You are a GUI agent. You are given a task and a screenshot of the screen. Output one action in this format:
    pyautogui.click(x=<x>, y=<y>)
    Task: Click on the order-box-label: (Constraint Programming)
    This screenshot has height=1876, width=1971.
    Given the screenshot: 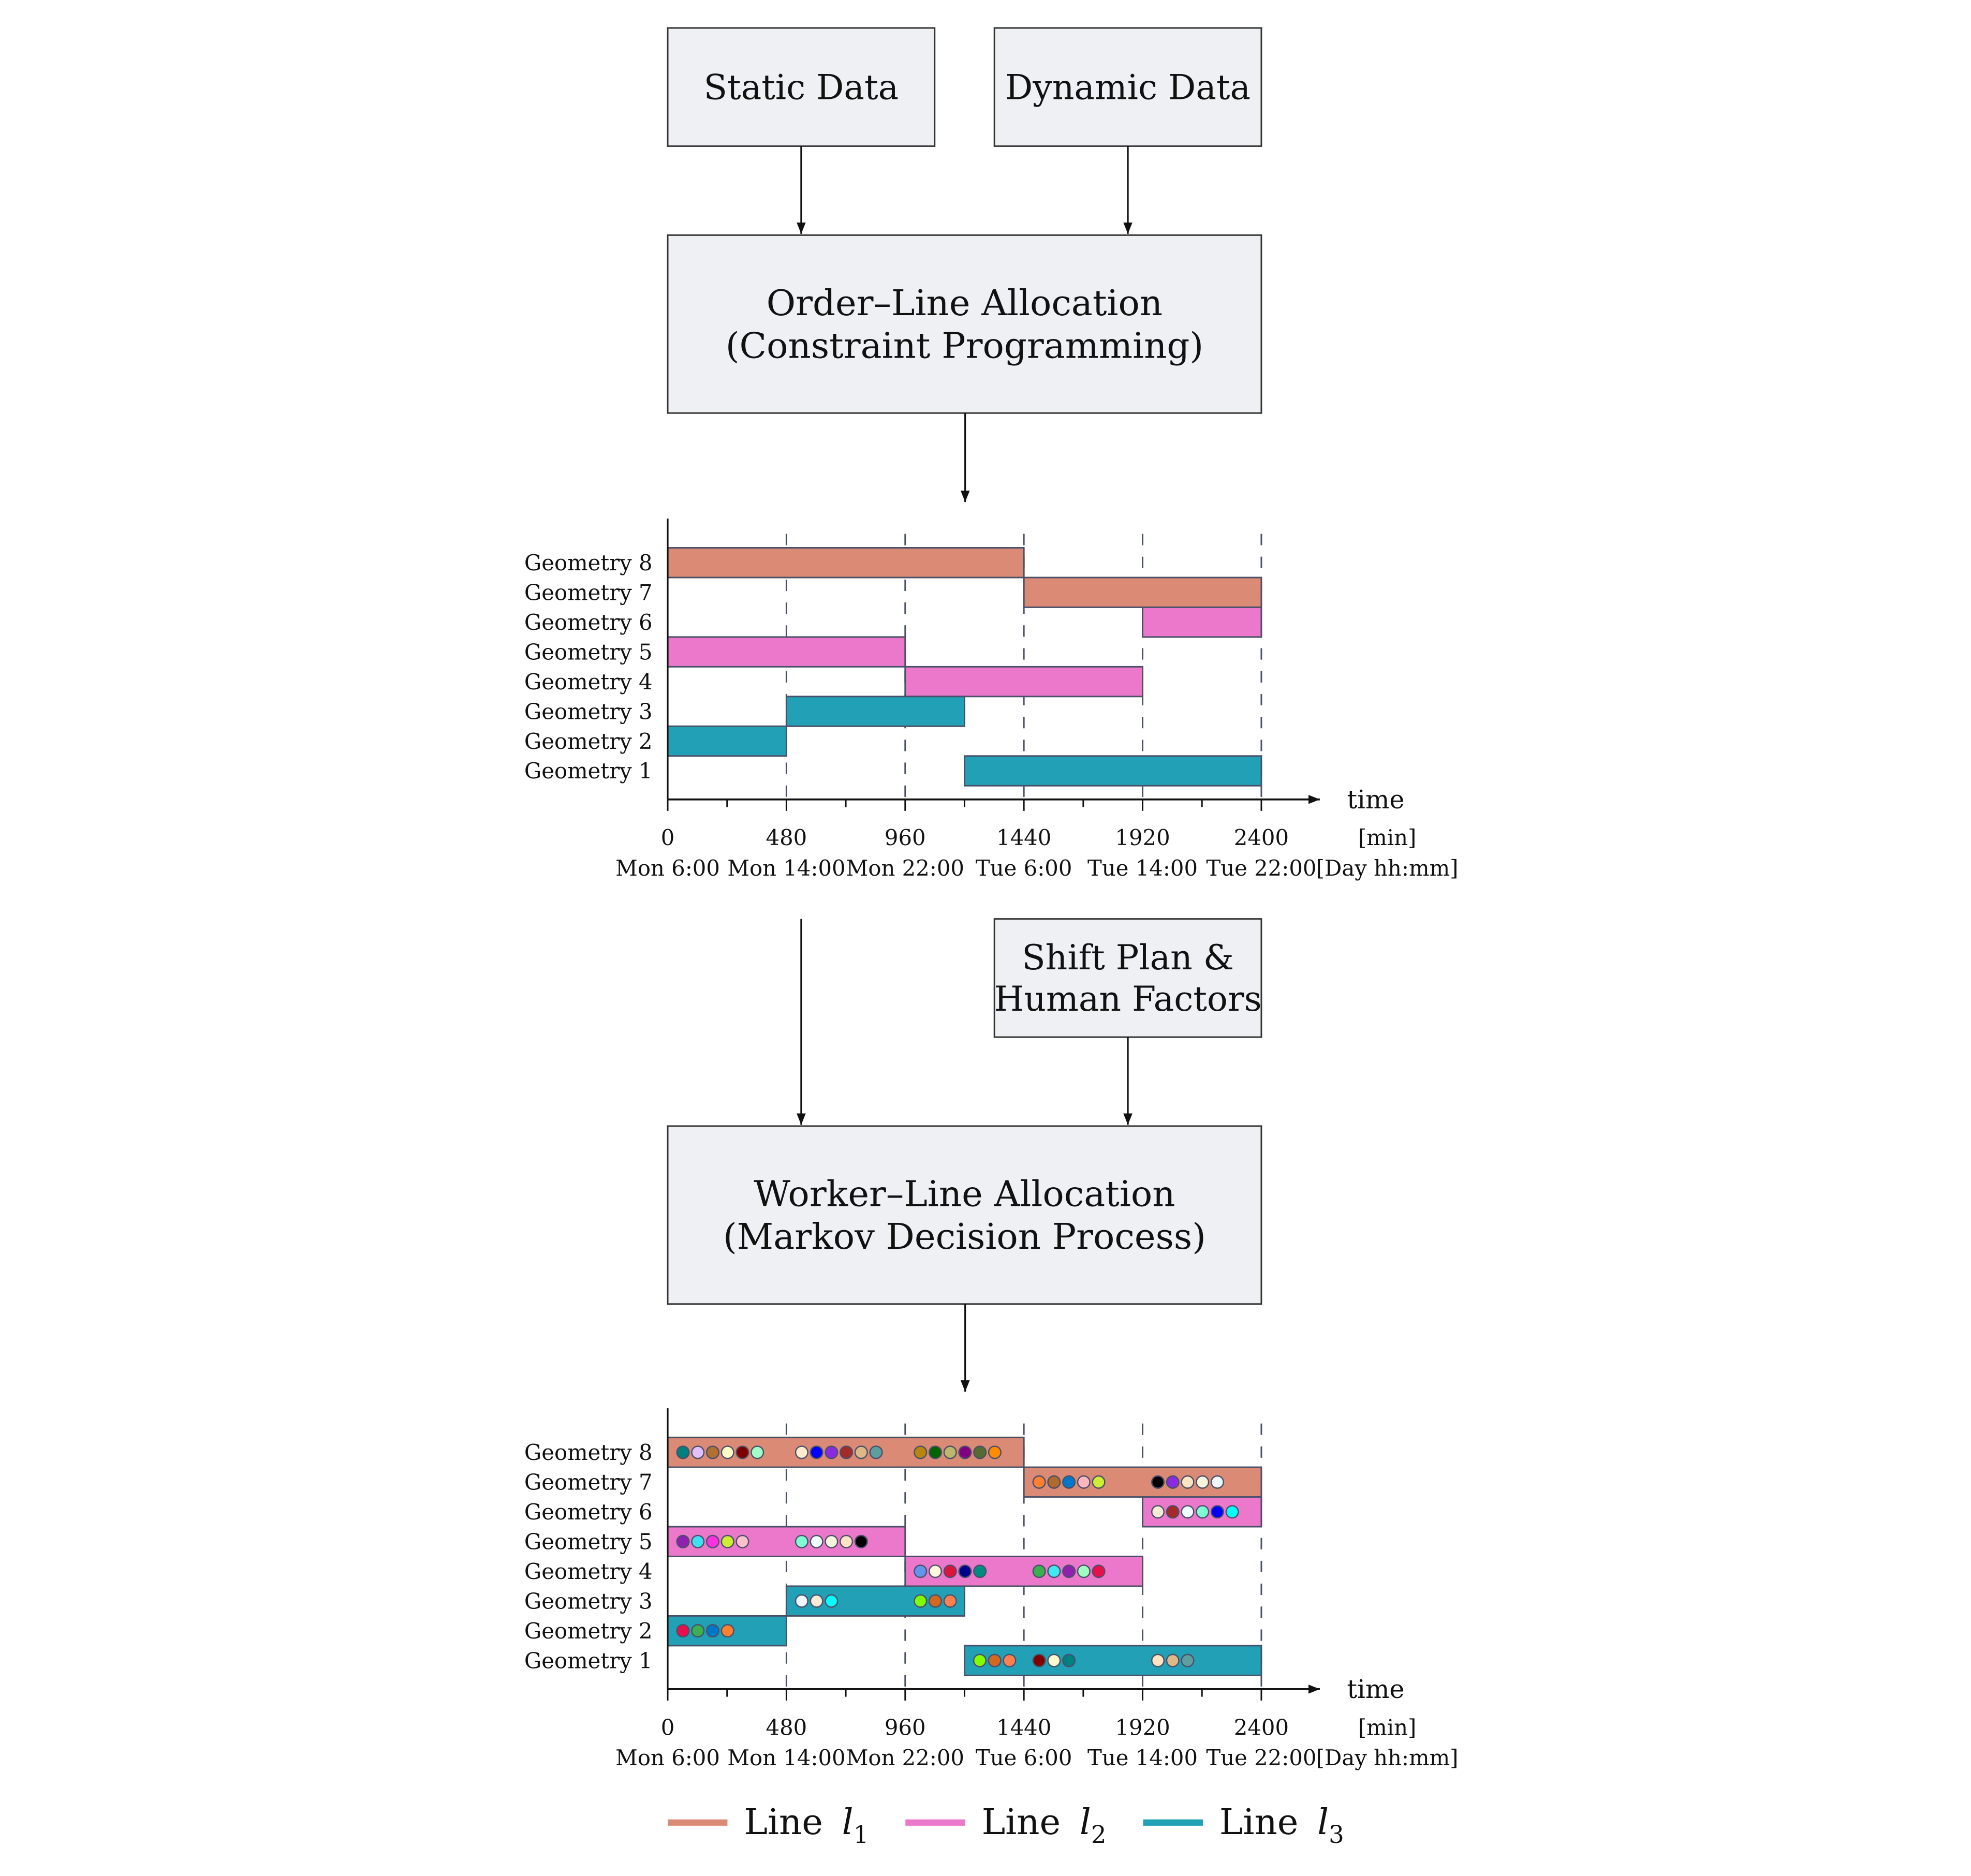 What is the action you would take?
    pyautogui.click(x=964, y=346)
    